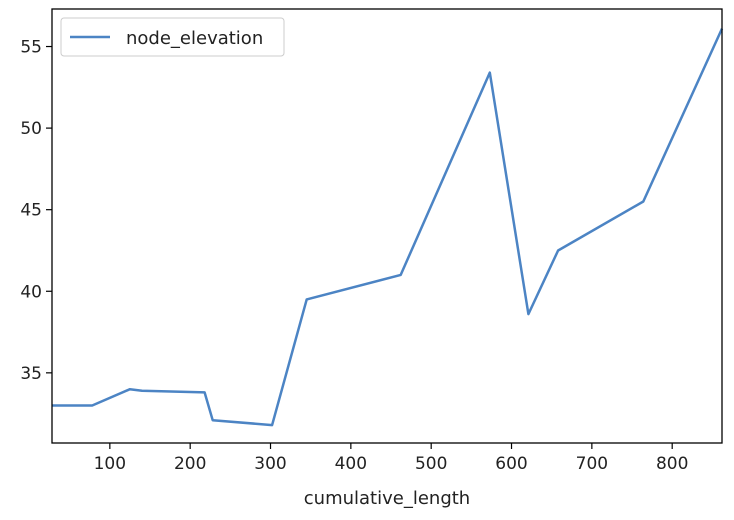  What do you see at coordinates (672, 464) in the screenshot?
I see `x-tick-label: 800` at bounding box center [672, 464].